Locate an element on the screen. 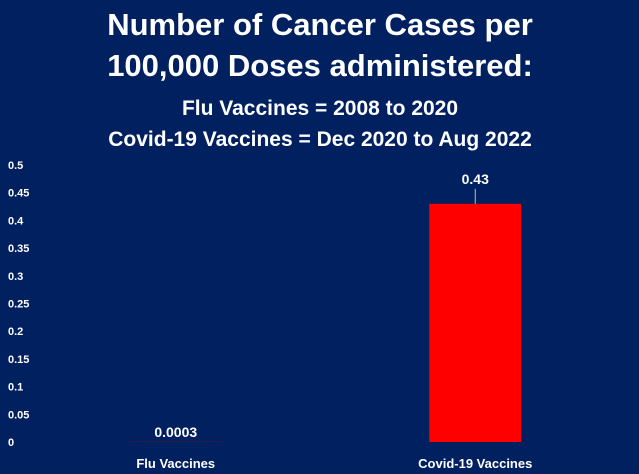 The image size is (639, 474). y-tick-label: 0.15 is located at coordinates (18, 360).